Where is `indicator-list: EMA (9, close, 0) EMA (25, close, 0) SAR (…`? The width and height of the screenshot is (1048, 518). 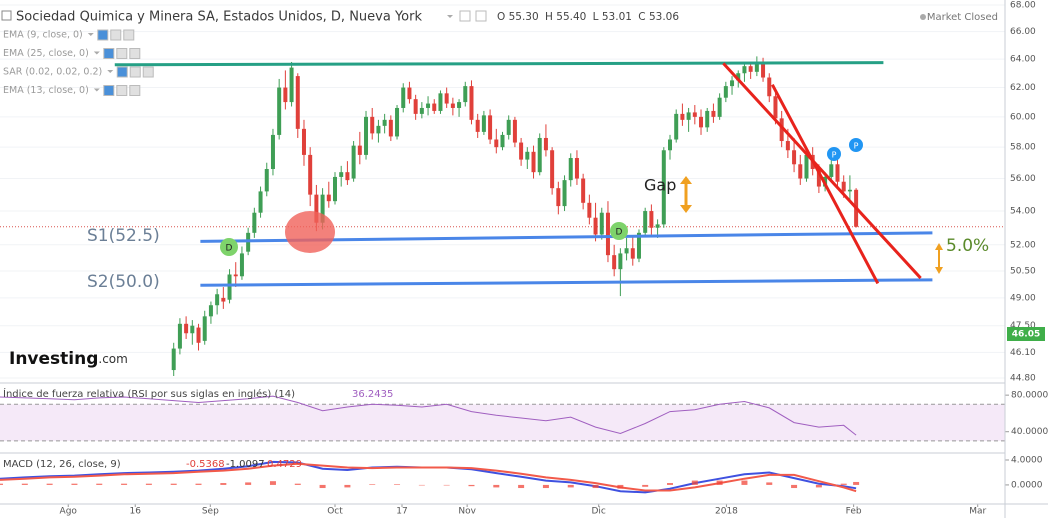 indicator-list: EMA (9, close, 0) EMA (25, close, 0) SAR (… is located at coordinates (78, 62).